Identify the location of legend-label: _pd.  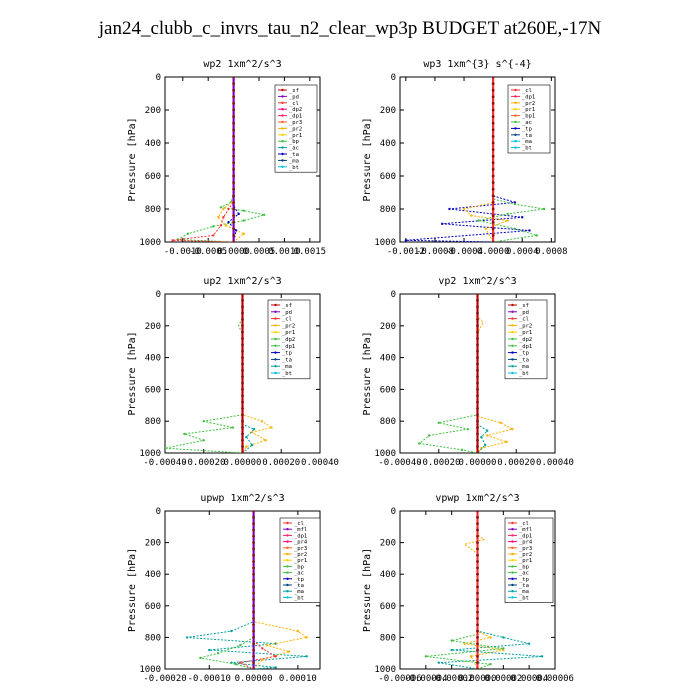
(524, 313).